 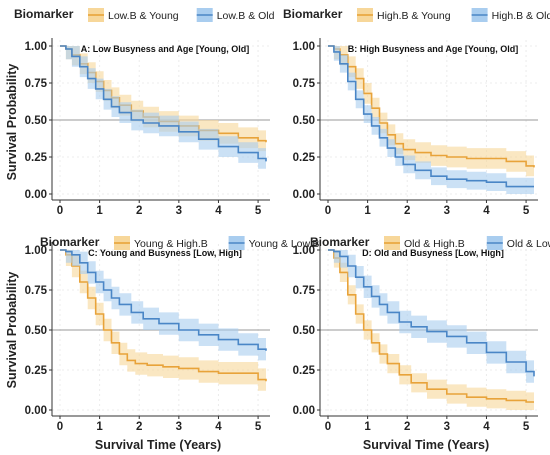 I want to click on panel-title: B: High Busyness and Age [Young, Old], so click(x=433, y=49).